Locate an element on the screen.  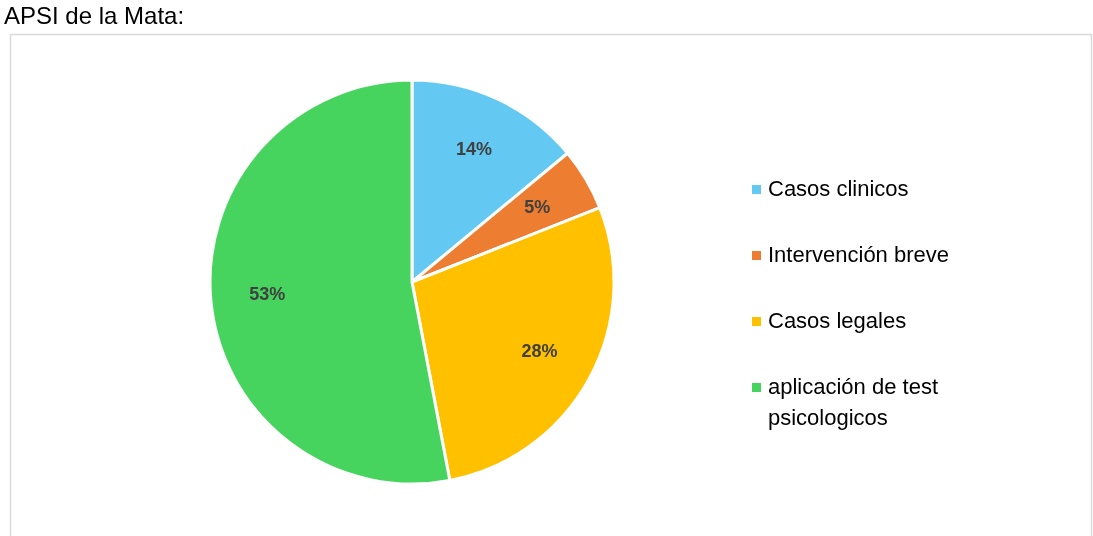
legend-label: aplicación de test psicologicos is located at coordinates (853, 401).